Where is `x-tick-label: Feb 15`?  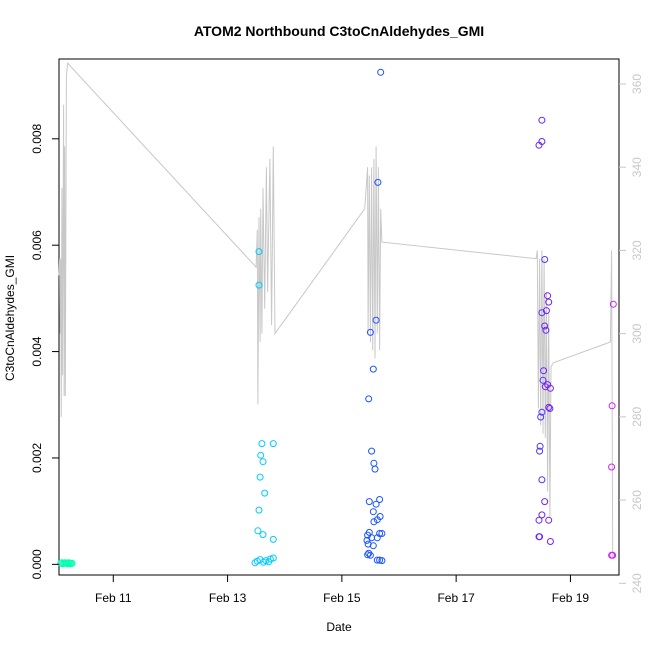
x-tick-label: Feb 15 is located at coordinates (342, 598).